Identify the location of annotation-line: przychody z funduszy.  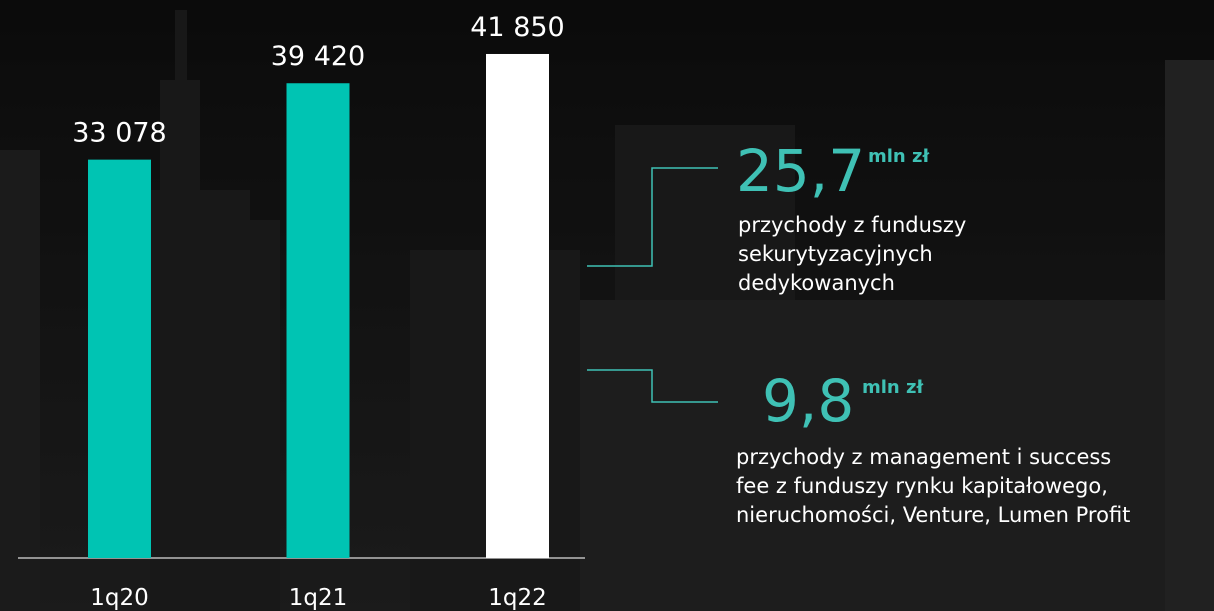
(852, 225).